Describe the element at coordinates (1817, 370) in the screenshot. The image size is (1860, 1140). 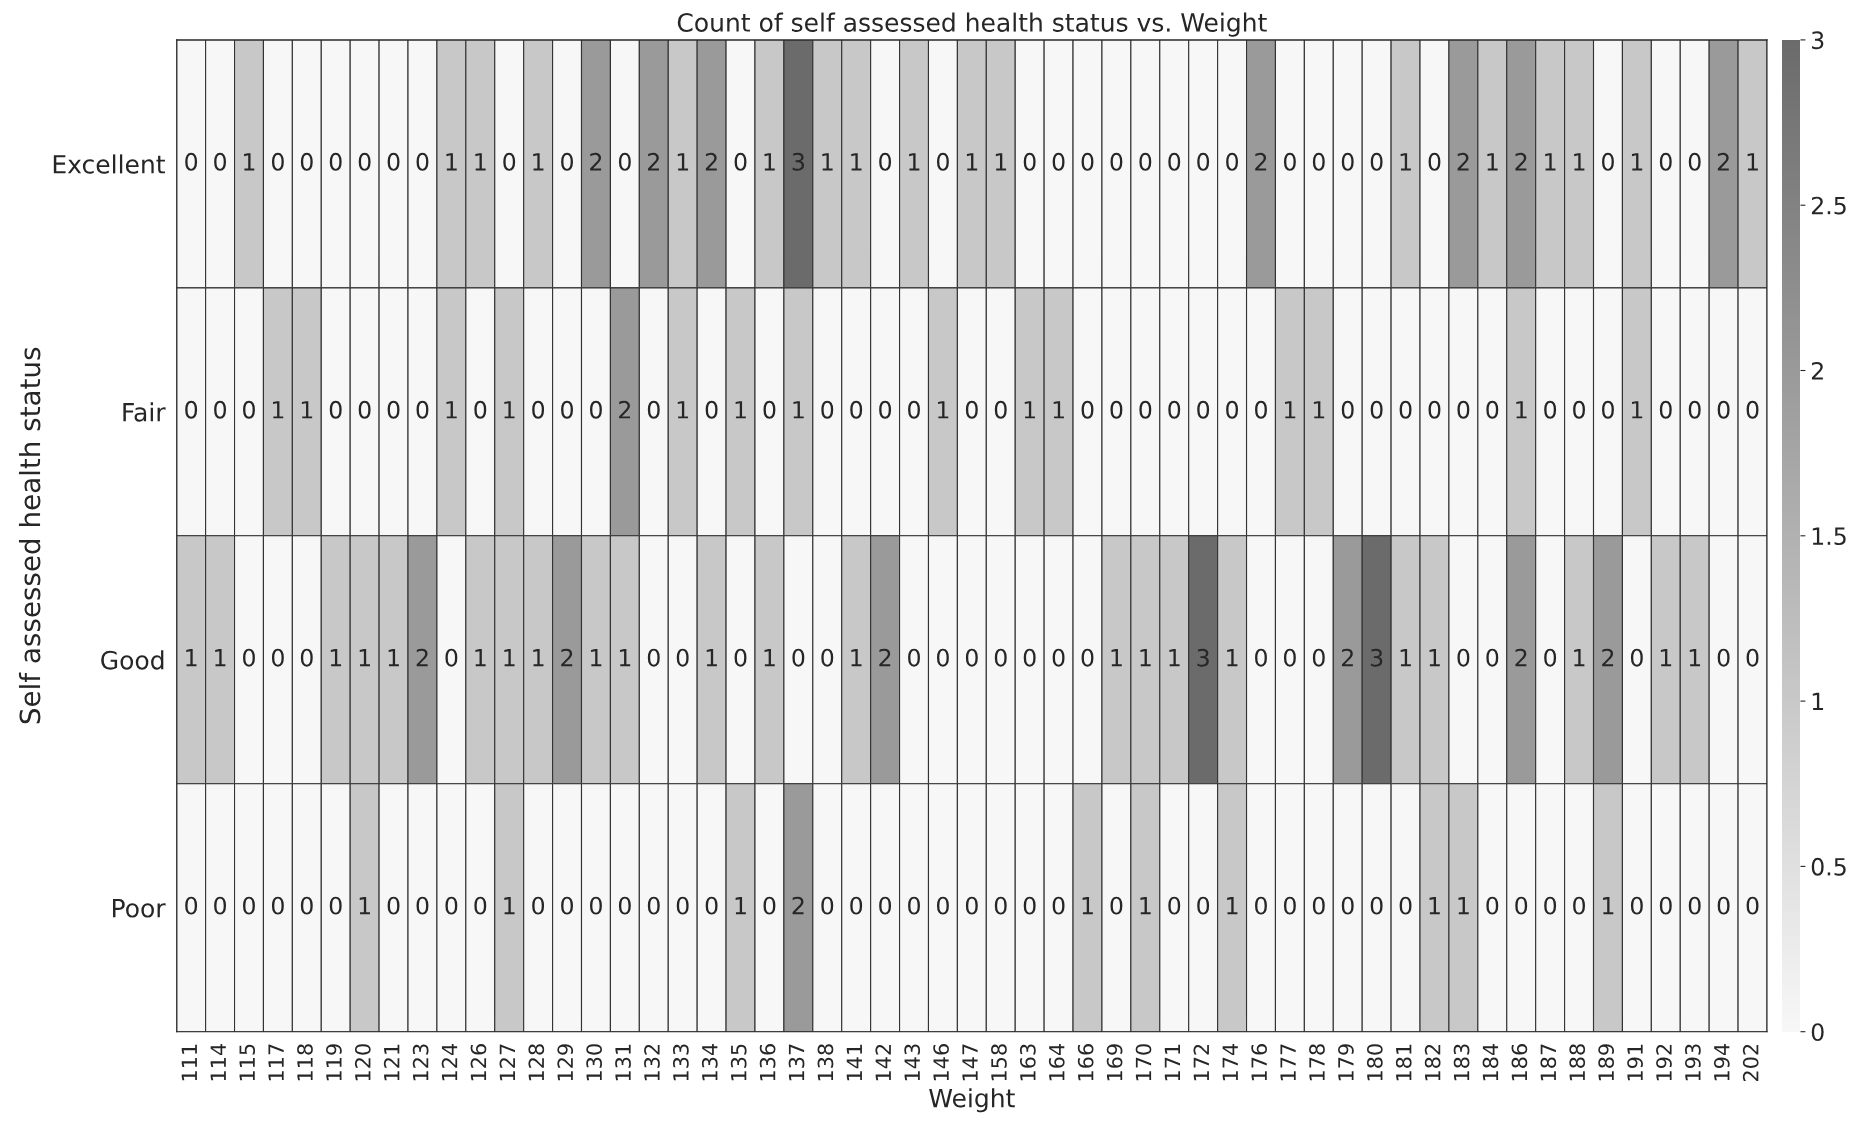
I see `color-bar-label: 2` at that location.